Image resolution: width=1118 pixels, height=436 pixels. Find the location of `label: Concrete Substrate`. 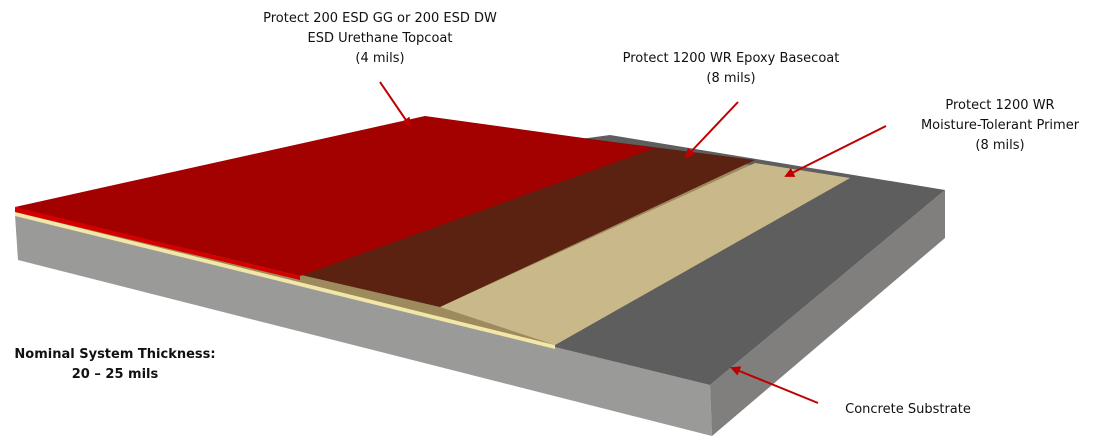

label: Concrete Substrate is located at coordinates (908, 409).